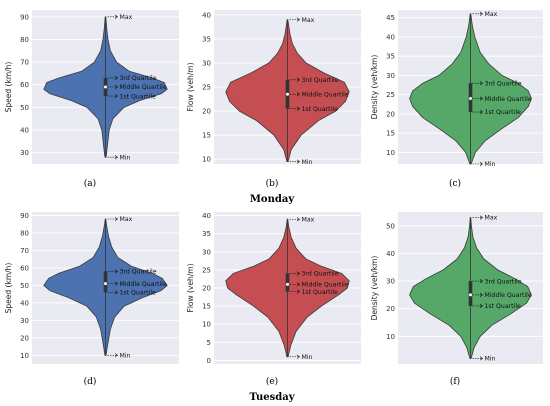  What do you see at coordinates (24, 85) in the screenshot?
I see `y-tick-label: 60` at bounding box center [24, 85].